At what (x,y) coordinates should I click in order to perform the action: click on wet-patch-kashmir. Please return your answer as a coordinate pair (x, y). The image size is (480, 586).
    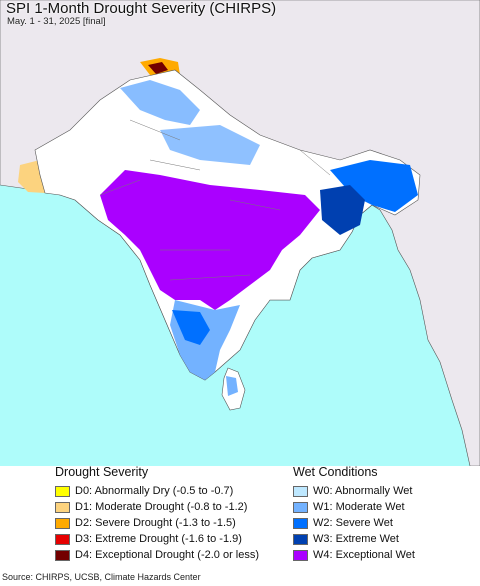
    Looking at the image, I should click on (160, 102).